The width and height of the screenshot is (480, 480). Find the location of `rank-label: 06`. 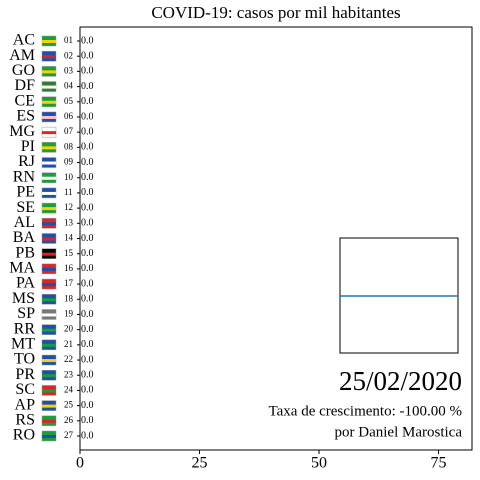

rank-label: 06 is located at coordinates (69, 116).